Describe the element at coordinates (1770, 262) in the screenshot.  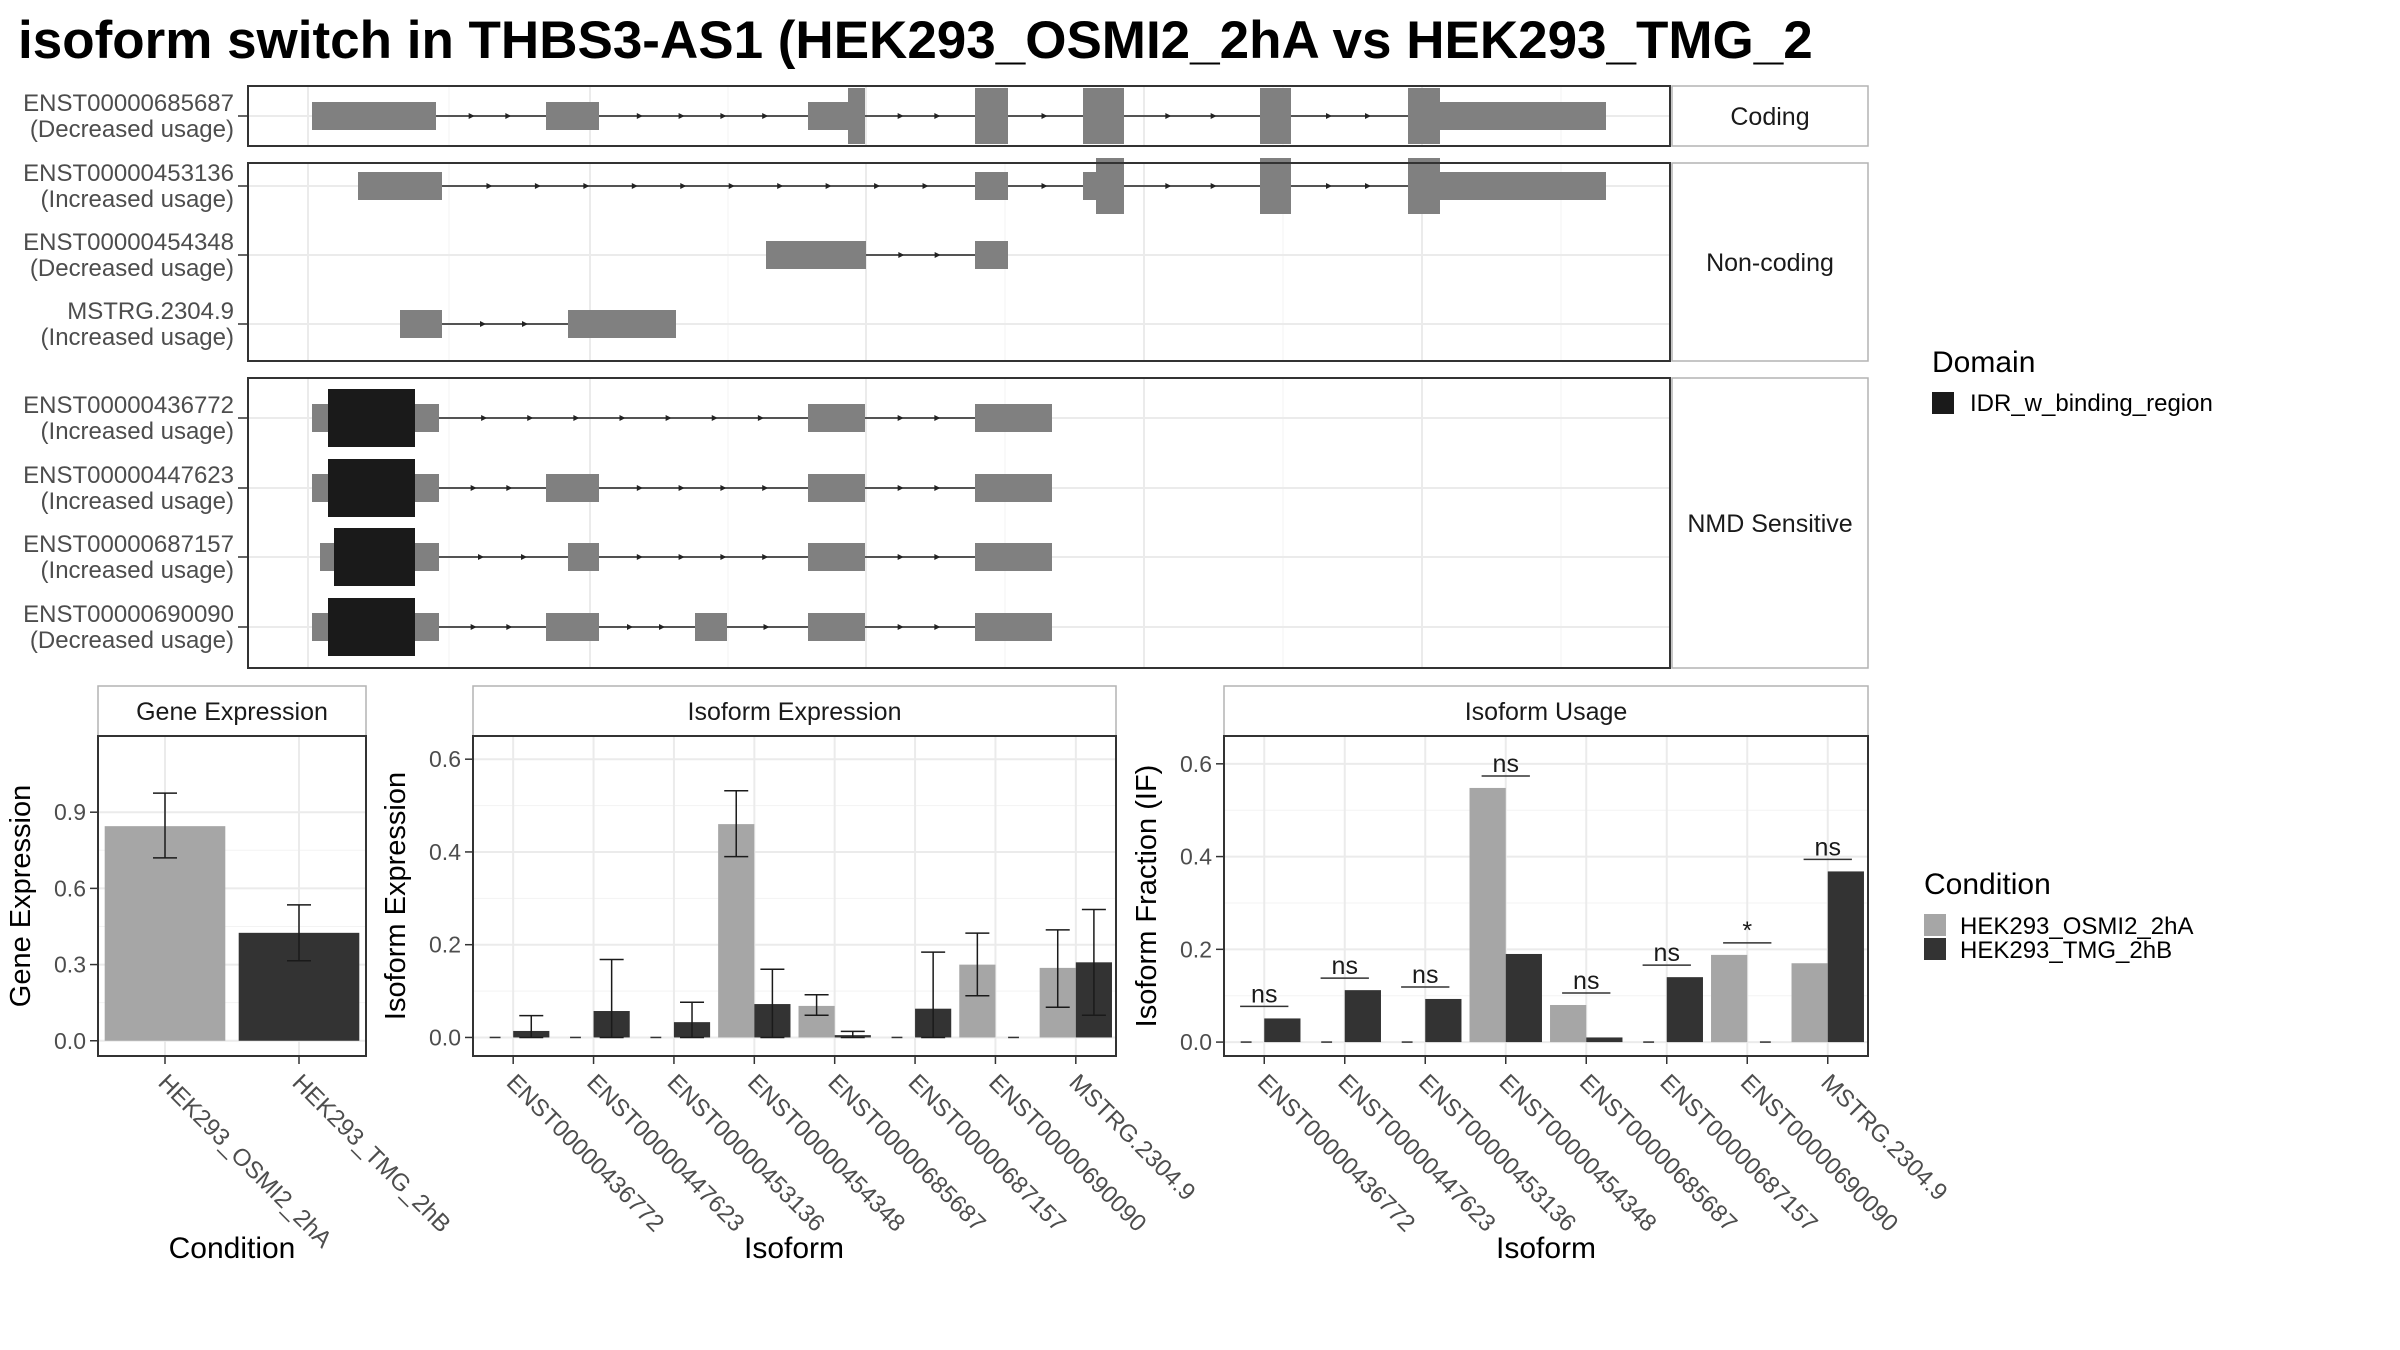
I see `facet-strip` at that location.